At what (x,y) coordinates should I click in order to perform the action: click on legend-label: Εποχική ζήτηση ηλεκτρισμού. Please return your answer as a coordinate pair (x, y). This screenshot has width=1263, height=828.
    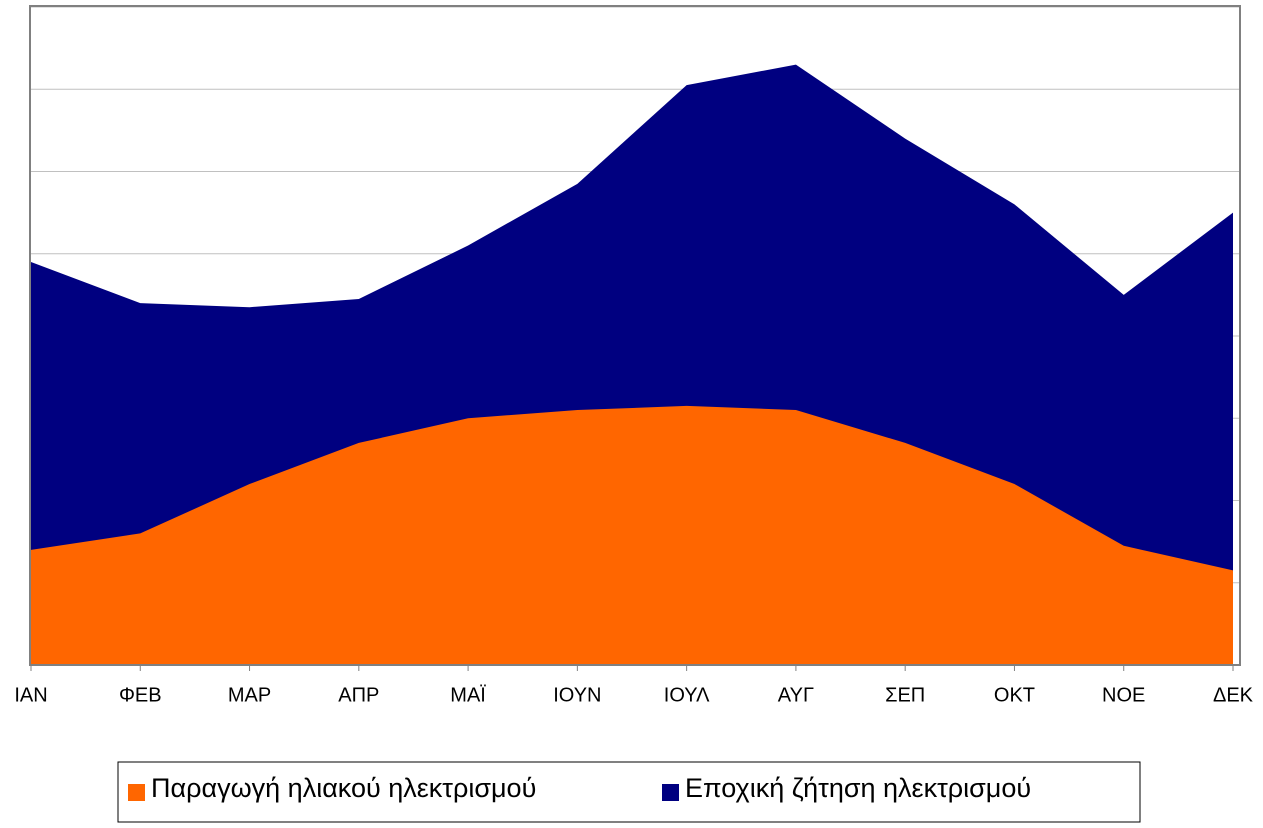
    Looking at the image, I should click on (858, 788).